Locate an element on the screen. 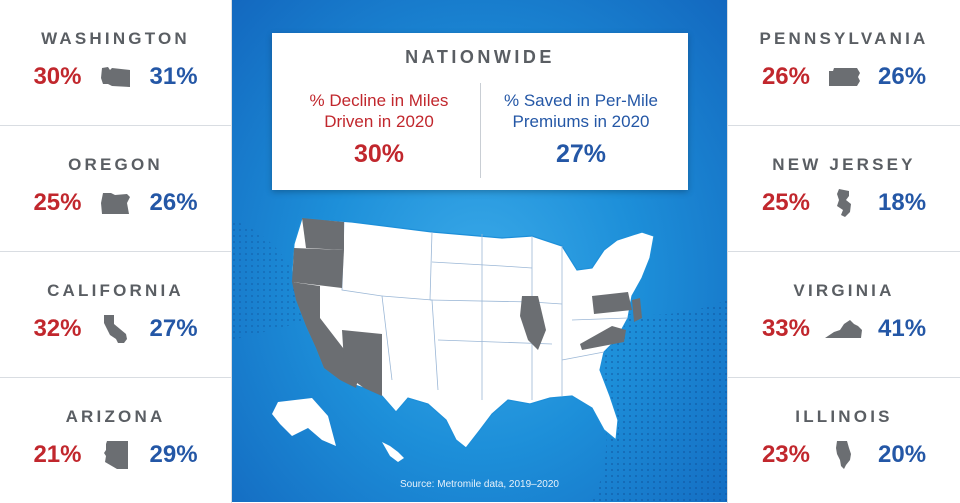  decline-column: % Decline in Miles Driven in 2020 30% is located at coordinates (379, 129).